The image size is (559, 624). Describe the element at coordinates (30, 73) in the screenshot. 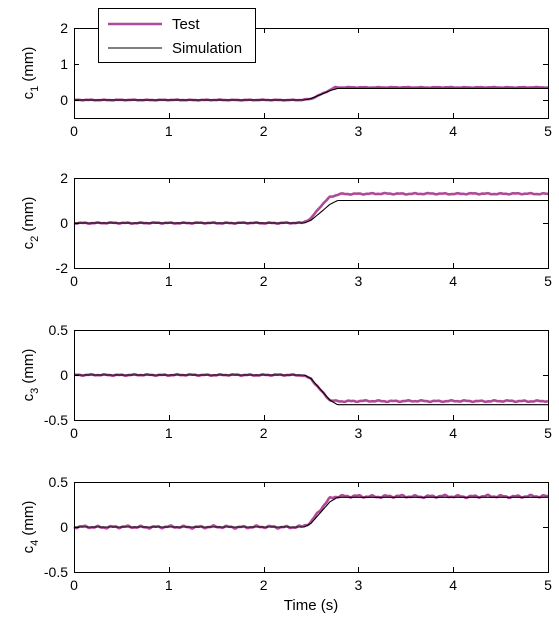

I see `y-axis-label: c1 (mm)` at that location.